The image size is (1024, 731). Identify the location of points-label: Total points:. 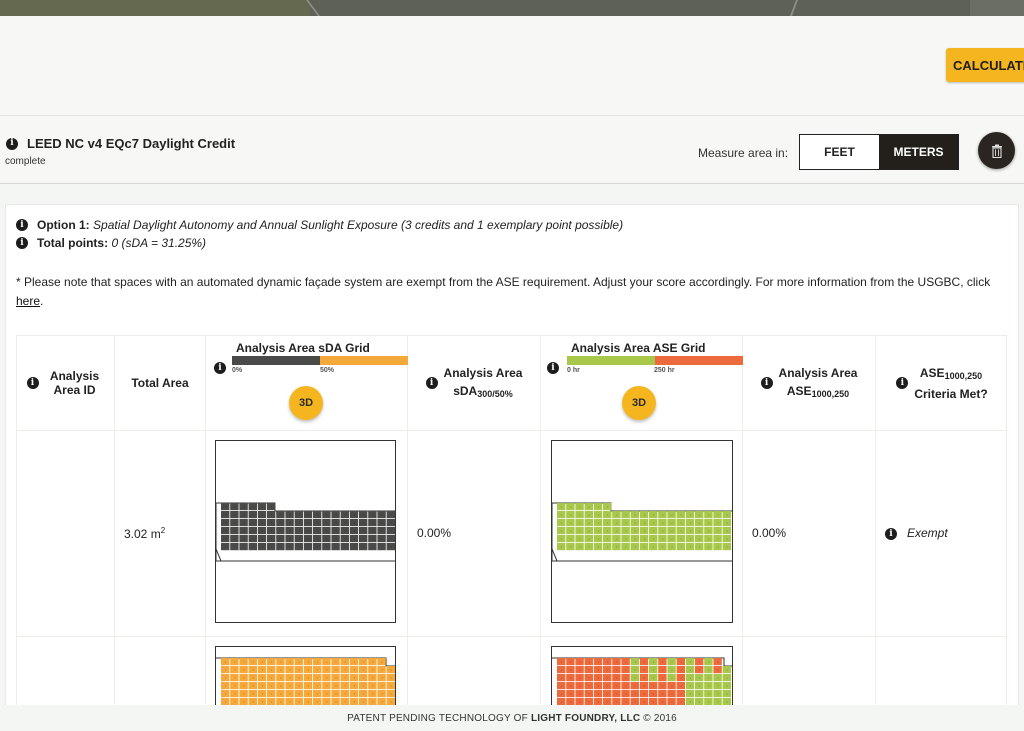
(73, 243).